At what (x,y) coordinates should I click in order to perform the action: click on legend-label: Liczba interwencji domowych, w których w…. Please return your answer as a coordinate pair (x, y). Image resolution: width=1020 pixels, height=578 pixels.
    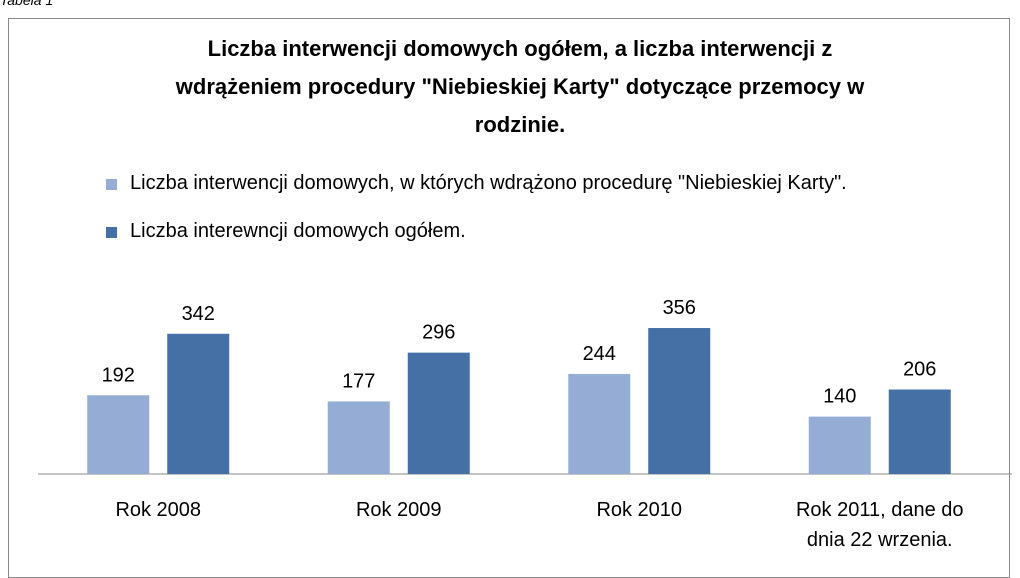
    Looking at the image, I should click on (488, 183).